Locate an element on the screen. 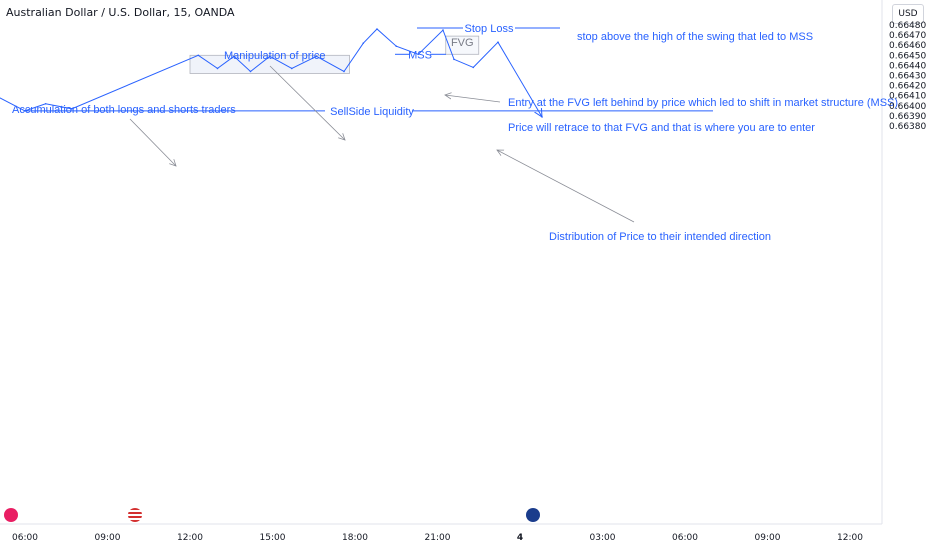 The height and width of the screenshot is (550, 932). manipulation-label: Manipulation of price is located at coordinates (275, 56).